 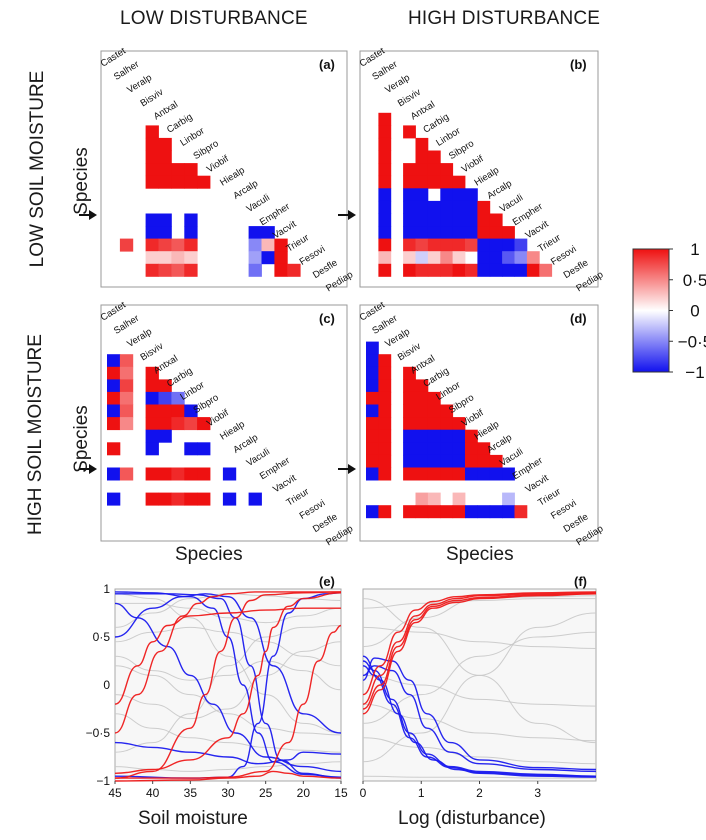 What do you see at coordinates (228, 793) in the screenshot?
I see `x-tick-label: 30` at bounding box center [228, 793].